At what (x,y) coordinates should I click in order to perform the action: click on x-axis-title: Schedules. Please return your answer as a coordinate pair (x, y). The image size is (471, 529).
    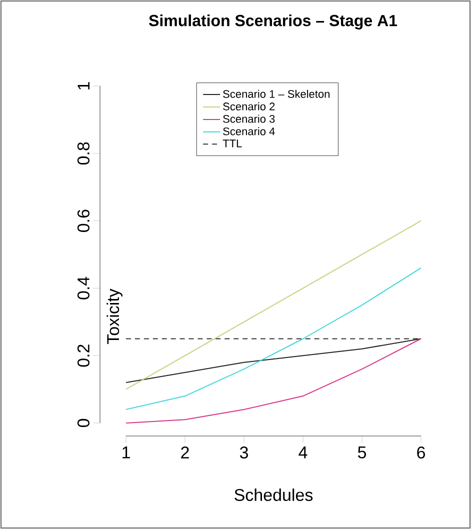
    Looking at the image, I should click on (273, 495).